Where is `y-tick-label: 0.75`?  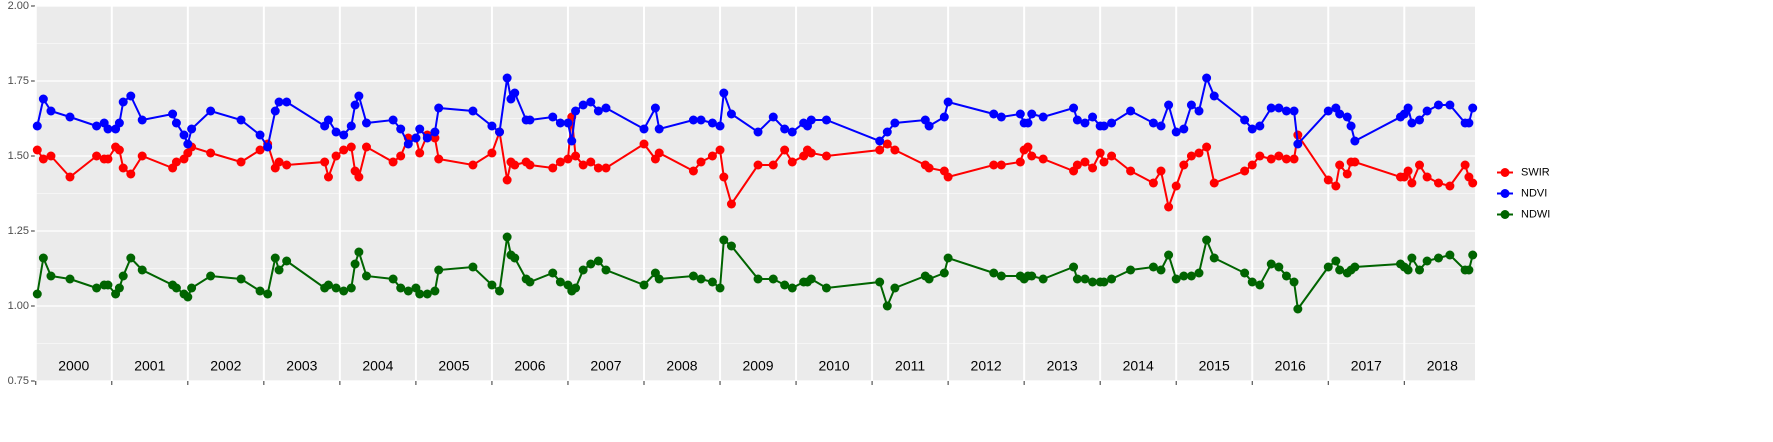
y-tick-label: 0.75 is located at coordinates (18, 381).